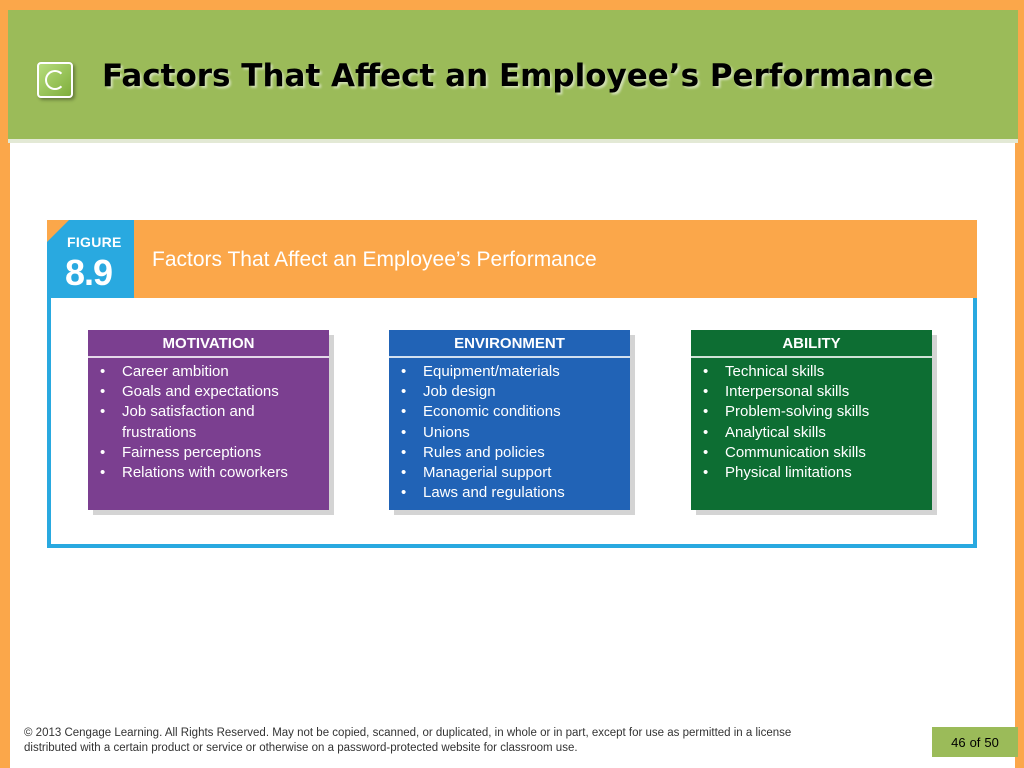 This screenshot has height=768, width=1024. I want to click on figure-label: FIGURE, so click(94, 242).